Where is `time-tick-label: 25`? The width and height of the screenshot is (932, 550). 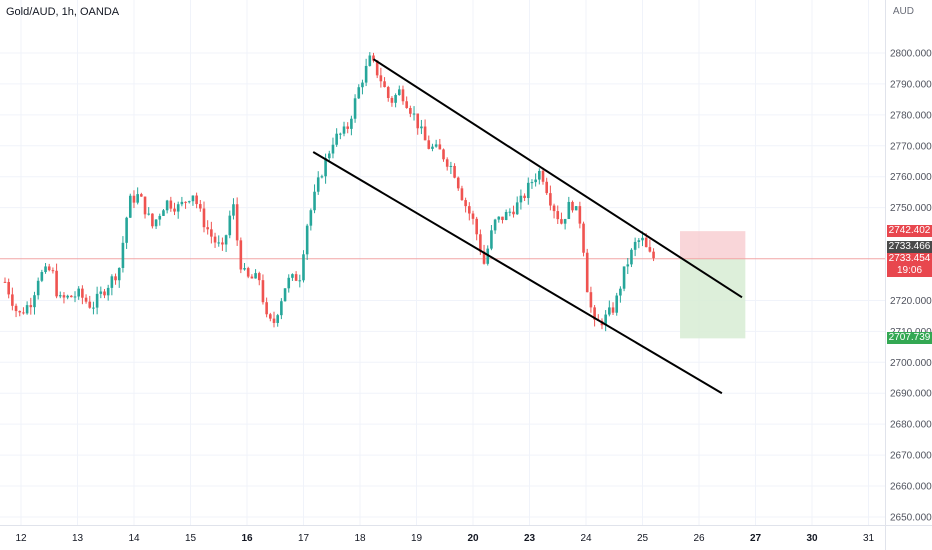 time-tick-label: 25 is located at coordinates (643, 538).